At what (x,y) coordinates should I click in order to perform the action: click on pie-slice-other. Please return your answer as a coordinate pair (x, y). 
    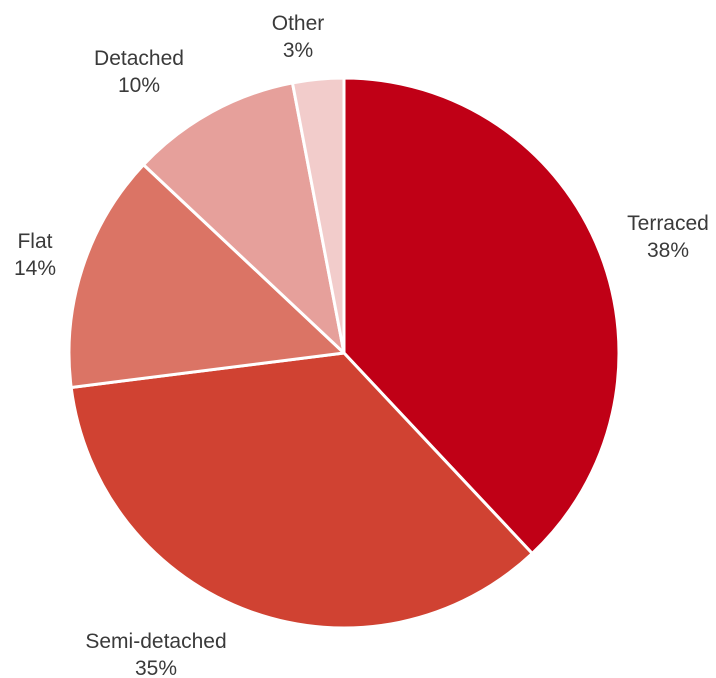
    Looking at the image, I should click on (318, 215).